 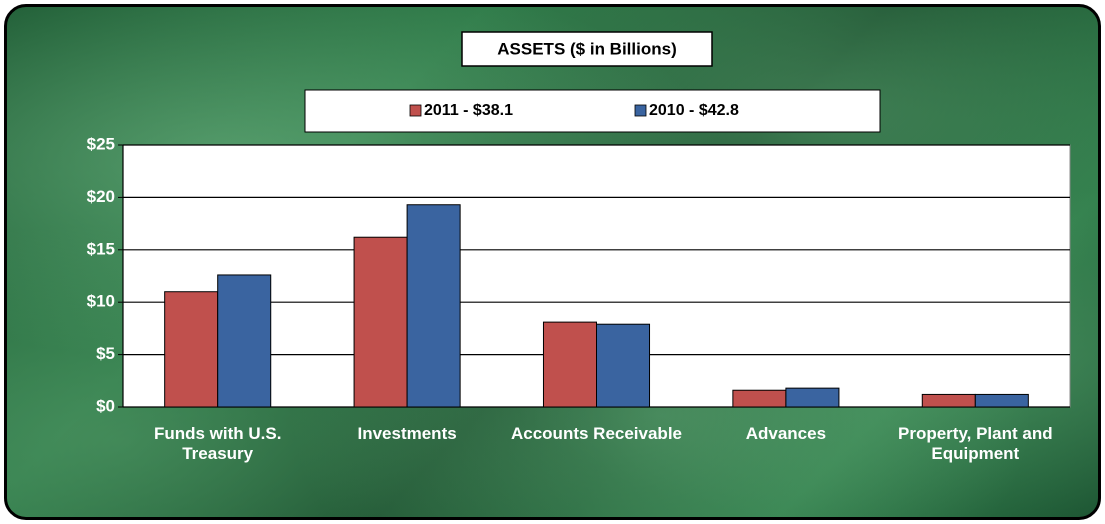 I want to click on y-tick-label: $0, so click(x=105, y=405).